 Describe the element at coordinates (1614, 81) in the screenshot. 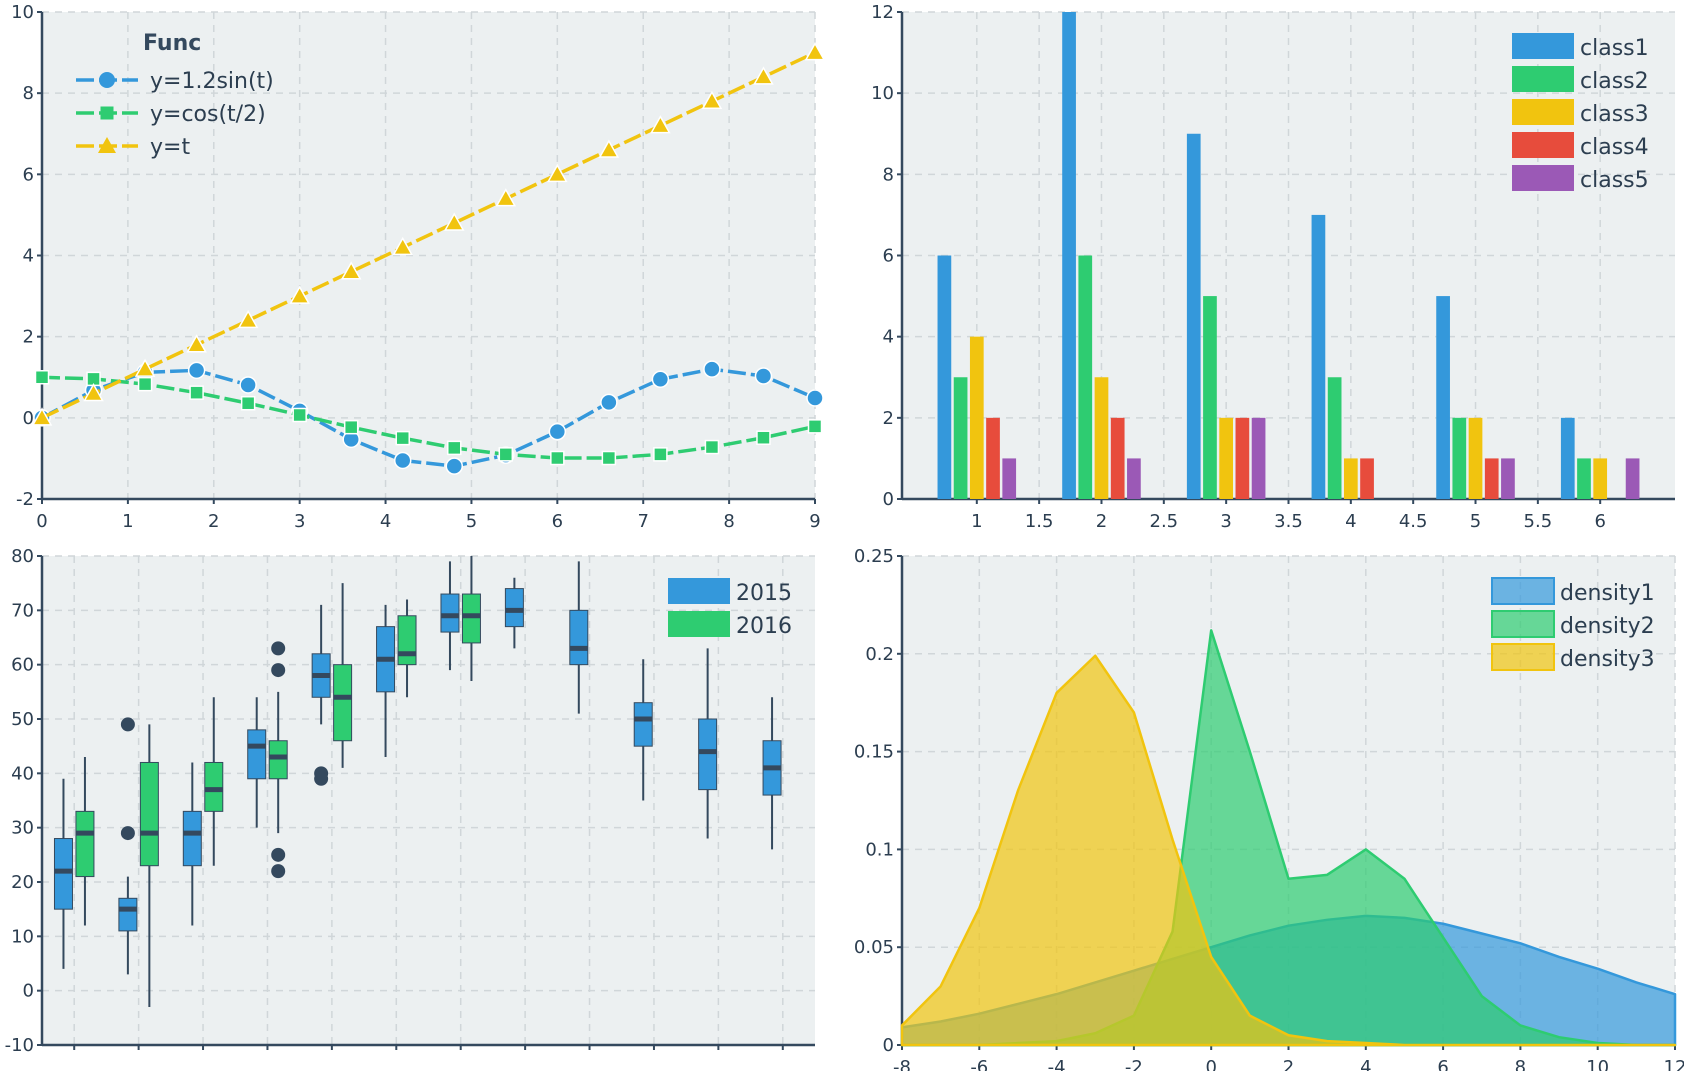

I see `legend-label: class2` at that location.